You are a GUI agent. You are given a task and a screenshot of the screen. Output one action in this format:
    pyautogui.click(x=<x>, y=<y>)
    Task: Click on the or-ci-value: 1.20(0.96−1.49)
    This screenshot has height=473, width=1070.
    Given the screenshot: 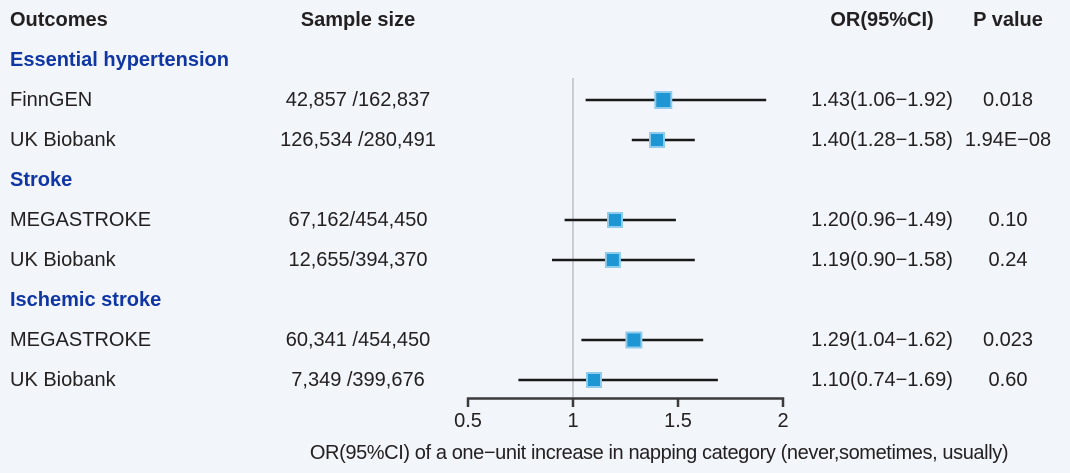 What is the action you would take?
    pyautogui.click(x=882, y=220)
    